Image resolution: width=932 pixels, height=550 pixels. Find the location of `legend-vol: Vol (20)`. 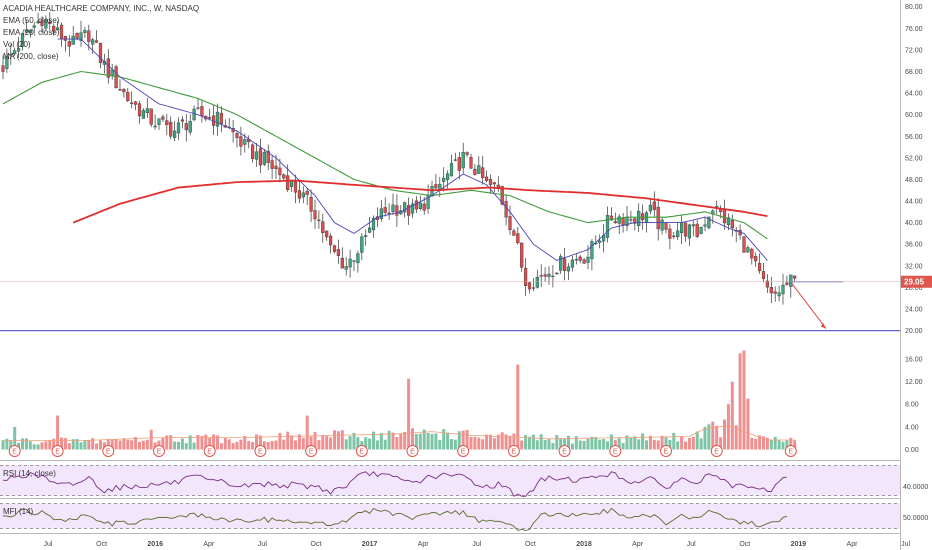

legend-vol: Vol (20) is located at coordinates (17, 44).